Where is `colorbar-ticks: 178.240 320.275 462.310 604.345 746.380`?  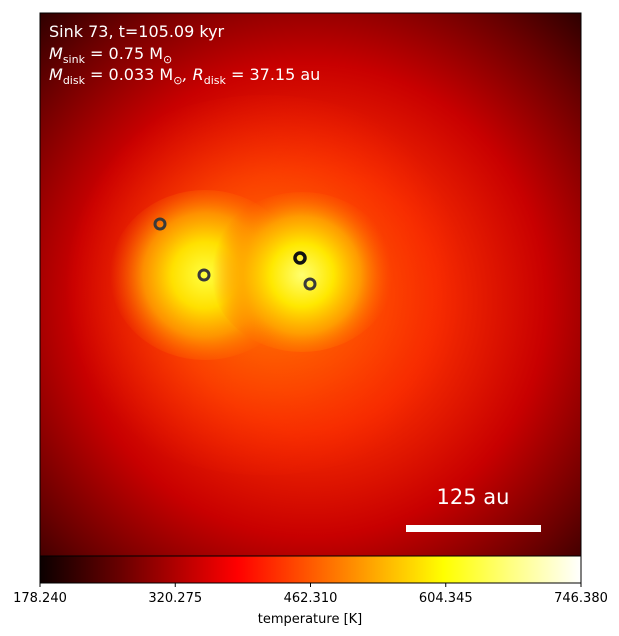
colorbar-ticks: 178.240 320.275 462.310 604.345 746.380 is located at coordinates (310, 594).